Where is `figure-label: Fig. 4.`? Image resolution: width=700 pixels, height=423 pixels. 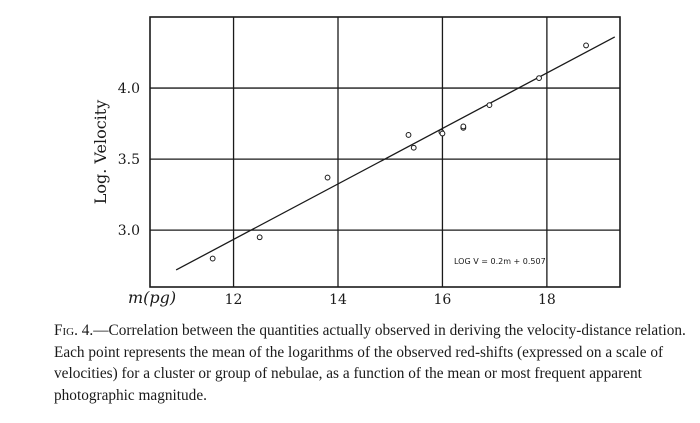 figure-label: Fig. 4. is located at coordinates (74, 330).